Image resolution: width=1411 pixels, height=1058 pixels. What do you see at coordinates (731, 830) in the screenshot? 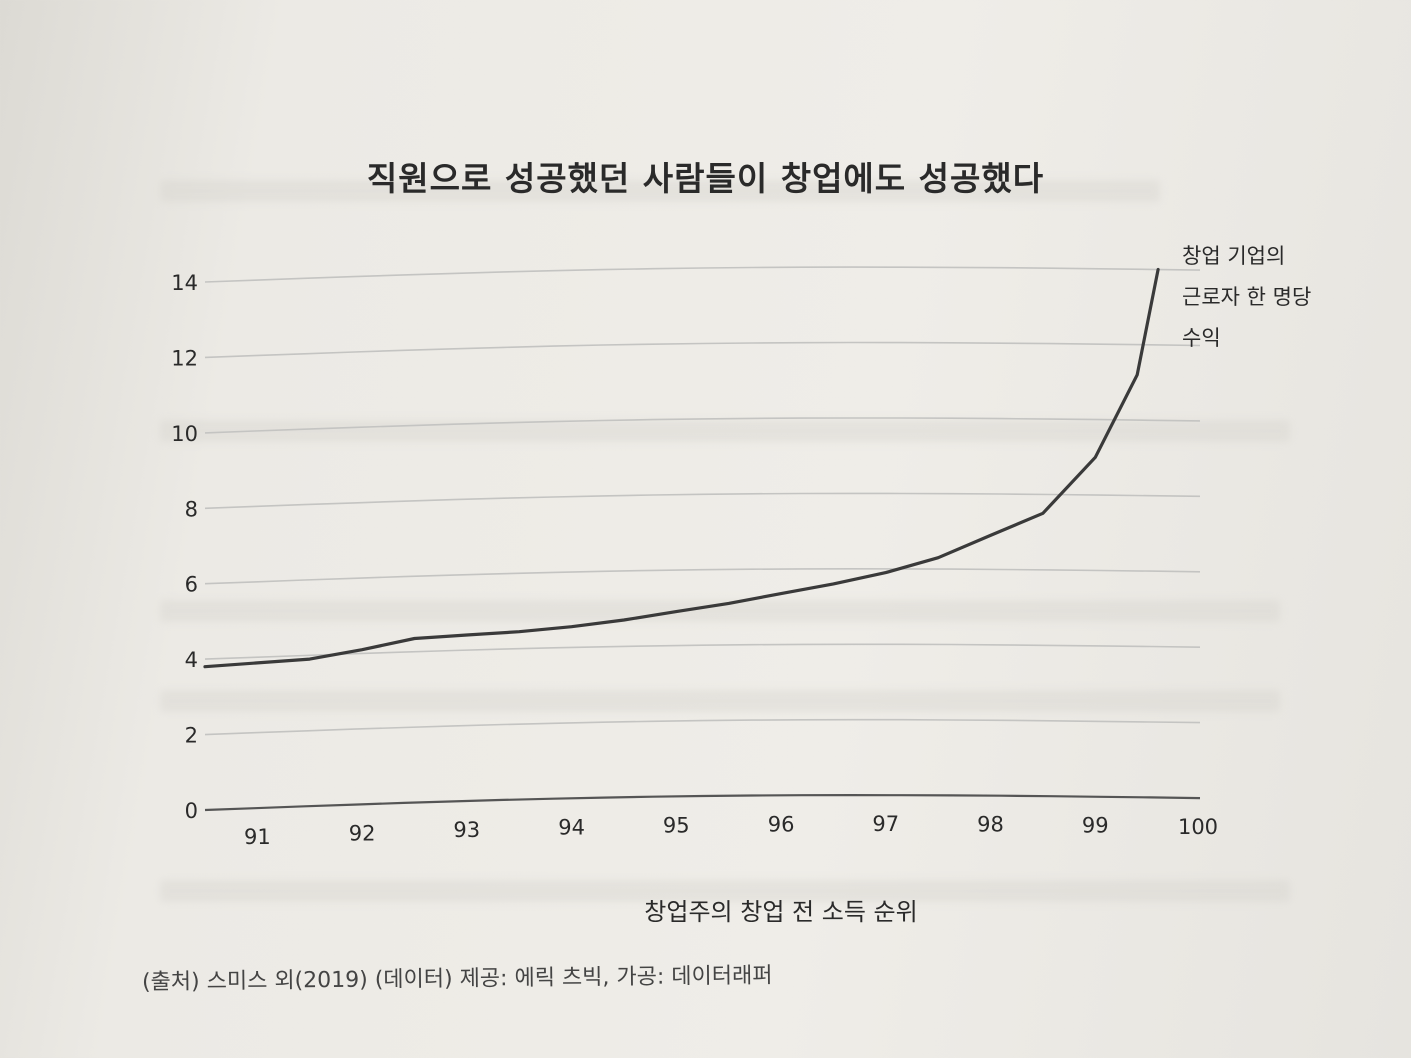
I see `x-axis-ticks: 91 92 93 94 95 96 97 98 99 100` at bounding box center [731, 830].